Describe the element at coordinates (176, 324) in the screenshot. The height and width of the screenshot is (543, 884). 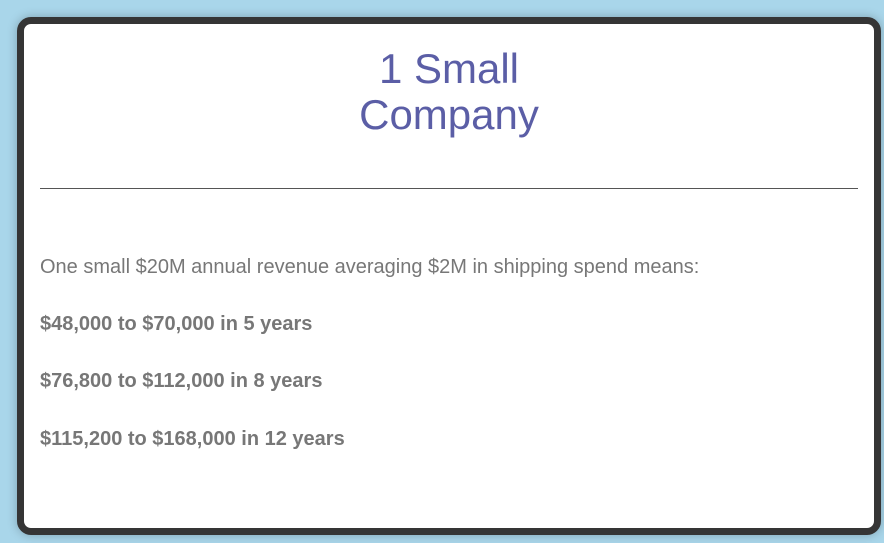
I see `savings-line: $48,000 to $70,000 in 5 years` at that location.